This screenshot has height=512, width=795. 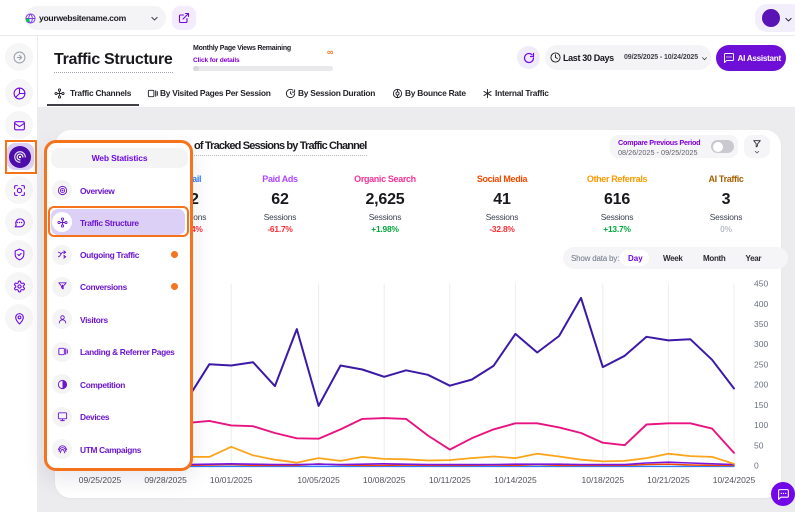 What do you see at coordinates (761, 284) in the screenshot?
I see `svg-text: 450` at bounding box center [761, 284].